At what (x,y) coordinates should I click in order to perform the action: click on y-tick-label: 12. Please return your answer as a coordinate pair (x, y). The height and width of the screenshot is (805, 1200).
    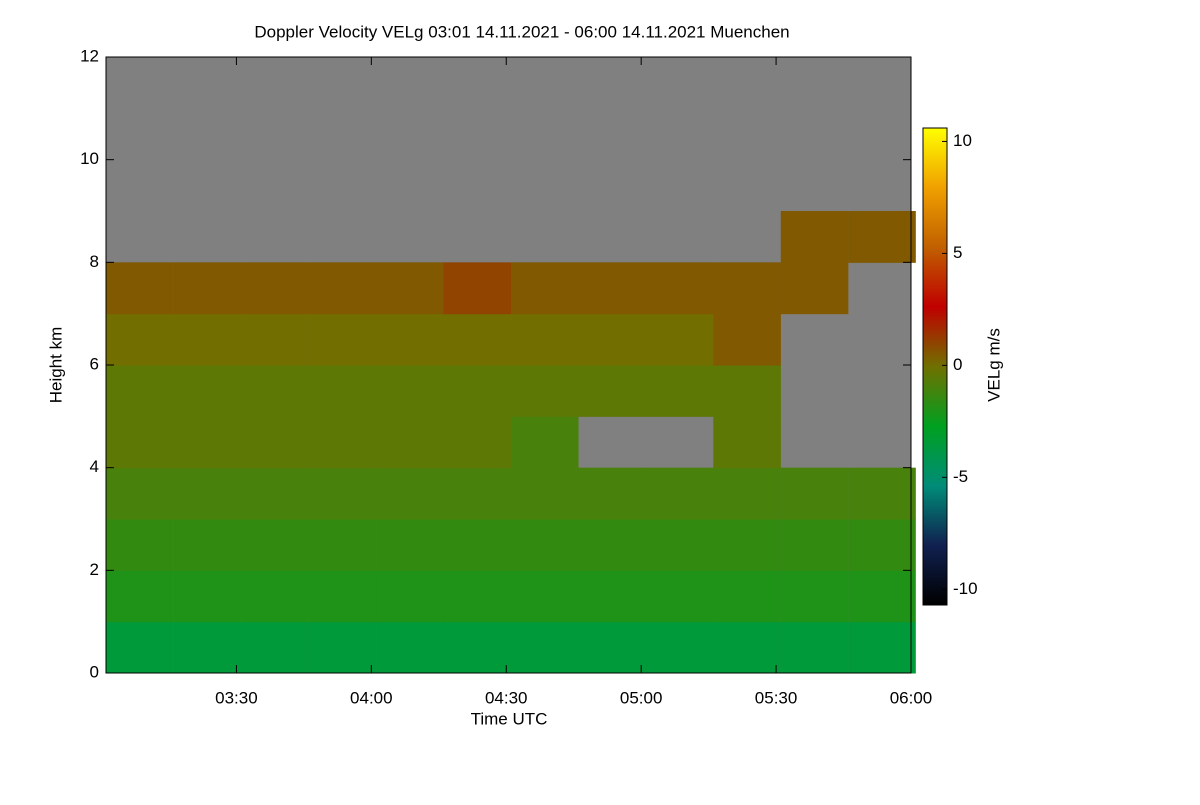
    Looking at the image, I should click on (89, 55).